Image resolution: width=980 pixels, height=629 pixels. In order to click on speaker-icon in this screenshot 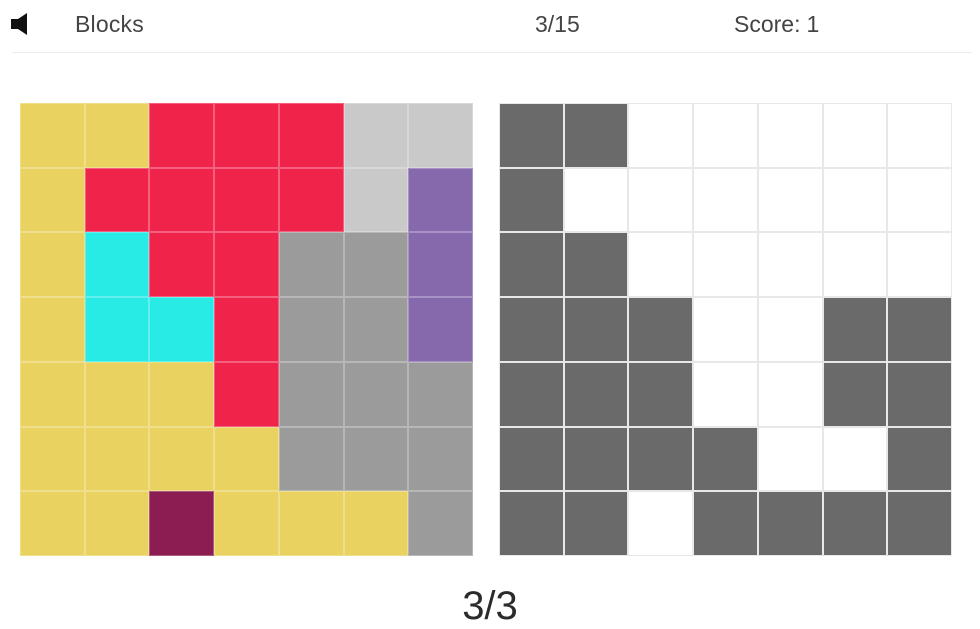, I will do `click(21, 24)`.